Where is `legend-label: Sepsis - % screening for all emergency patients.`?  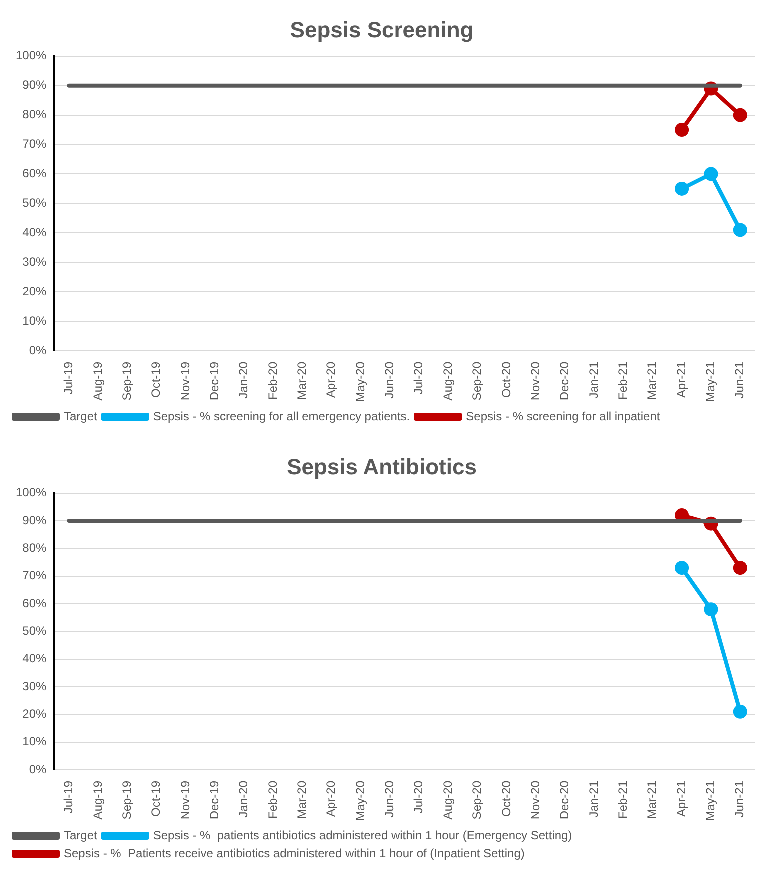 legend-label: Sepsis - % screening for all emergency patients. is located at coordinates (281, 416).